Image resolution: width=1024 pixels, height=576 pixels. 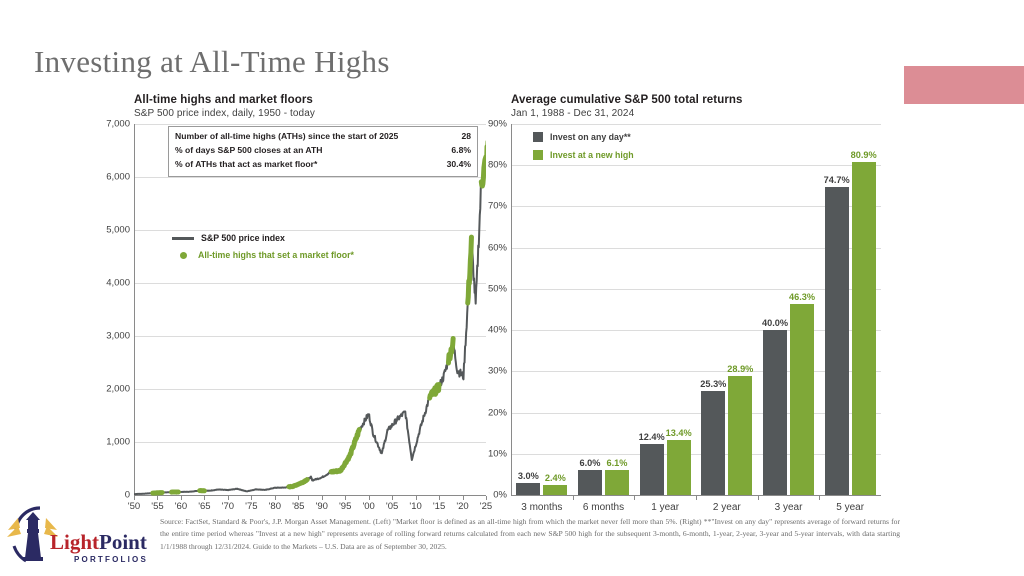 I want to click on line-chart-x-axis, so click(x=310, y=495).